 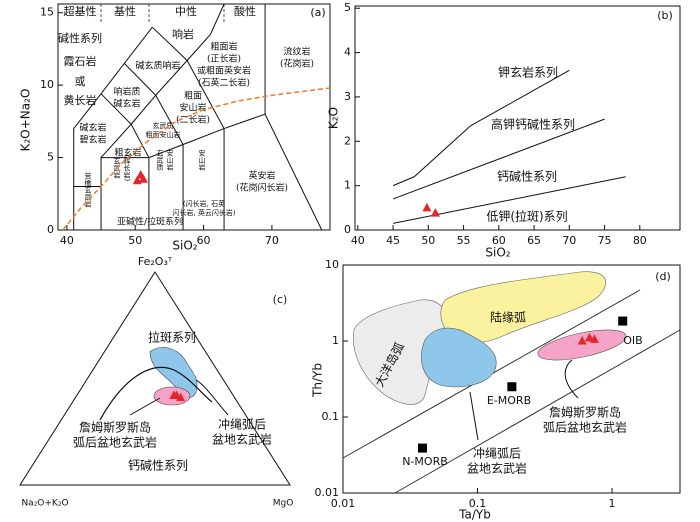 What do you see at coordinates (523, 307) in the screenshot?
I see `continental-arc-field` at bounding box center [523, 307].